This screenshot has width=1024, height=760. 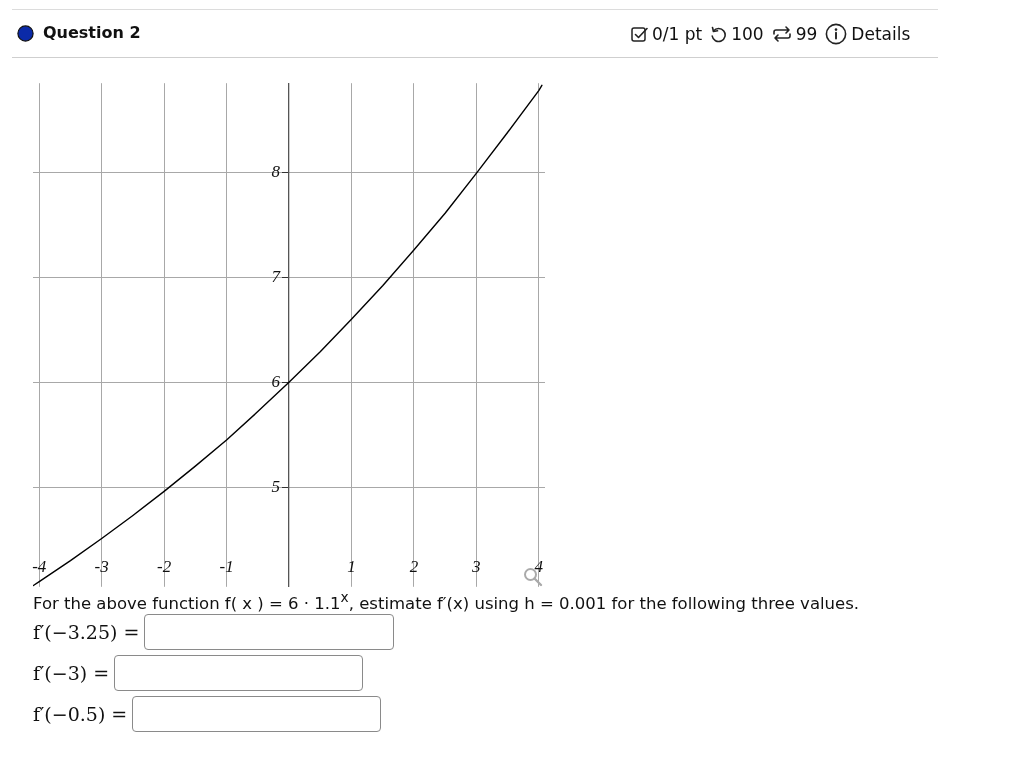 I want to click on y-tick-label: 8, so click(x=276, y=171).